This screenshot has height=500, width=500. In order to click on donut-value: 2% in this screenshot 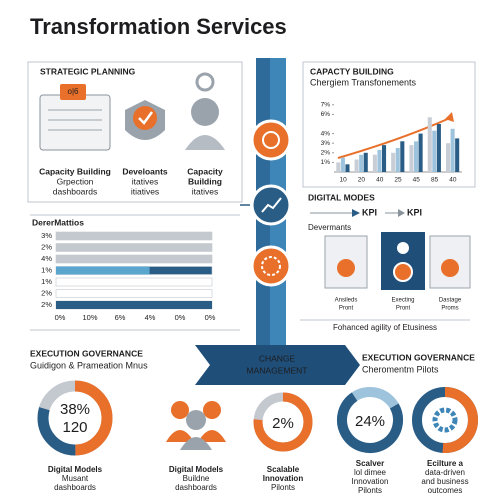, I will do `click(283, 423)`.